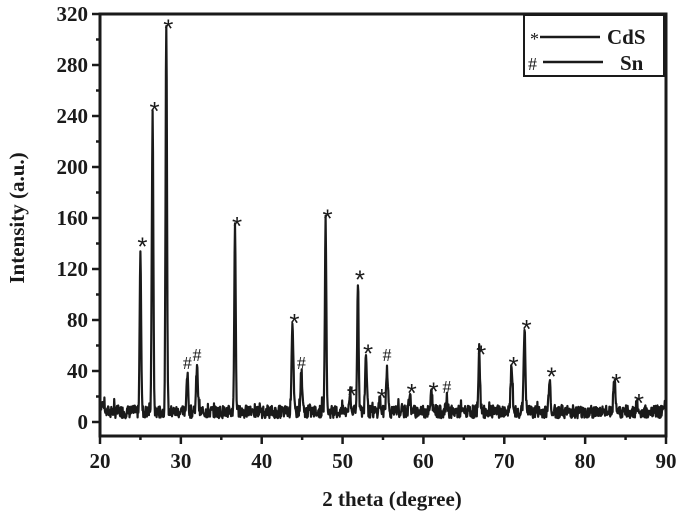 This screenshot has height=518, width=685. I want to click on legend-box, so click(594, 45).